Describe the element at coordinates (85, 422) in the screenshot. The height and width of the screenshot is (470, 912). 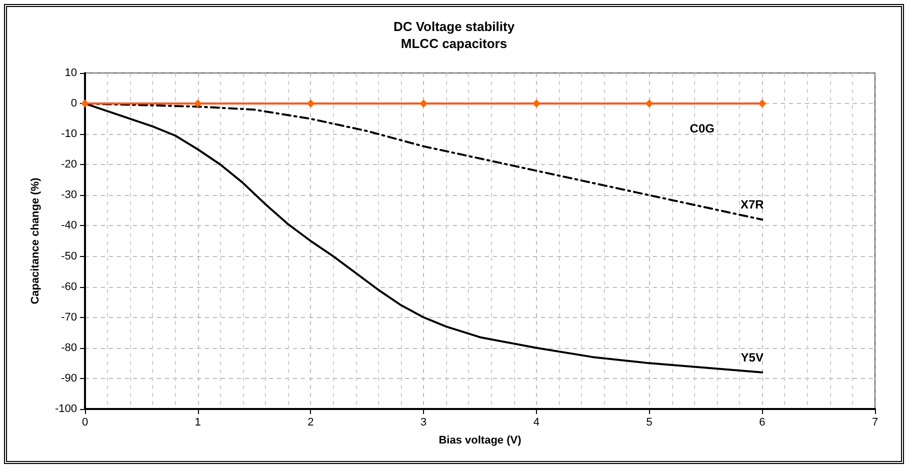
I see `x-tick-label: 0` at that location.